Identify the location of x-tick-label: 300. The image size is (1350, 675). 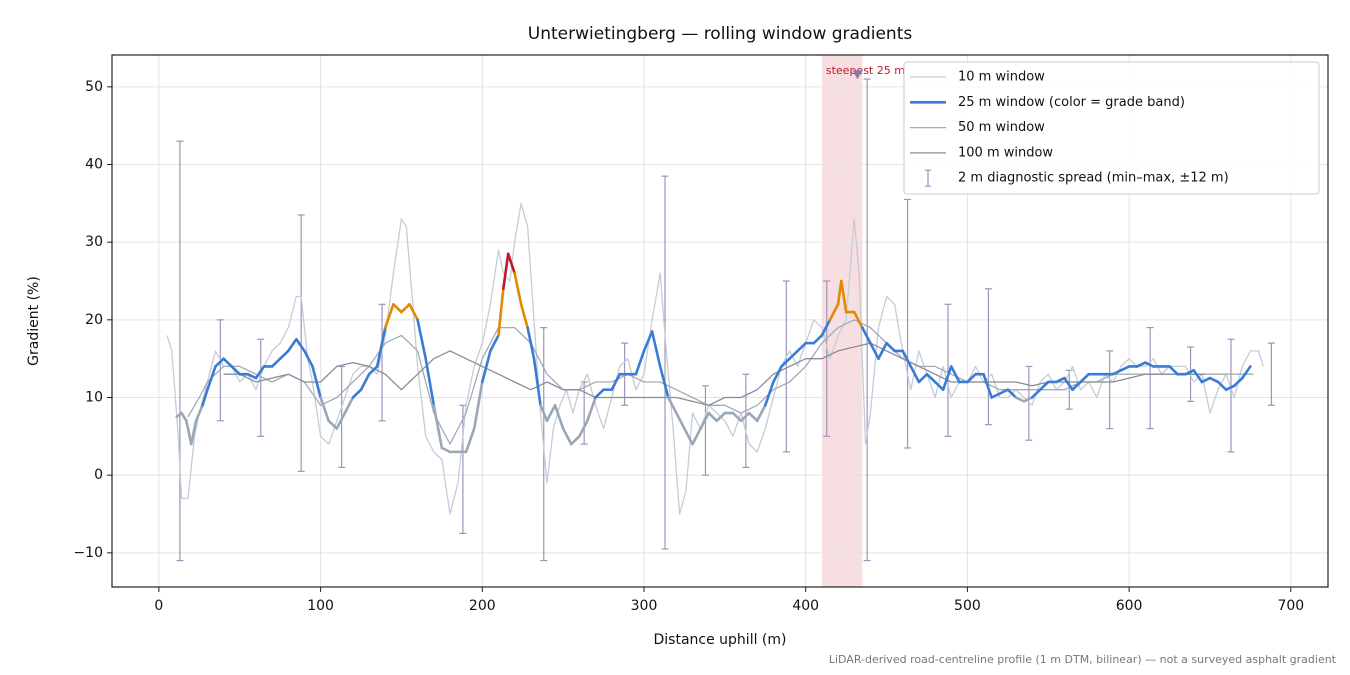
(644, 606).